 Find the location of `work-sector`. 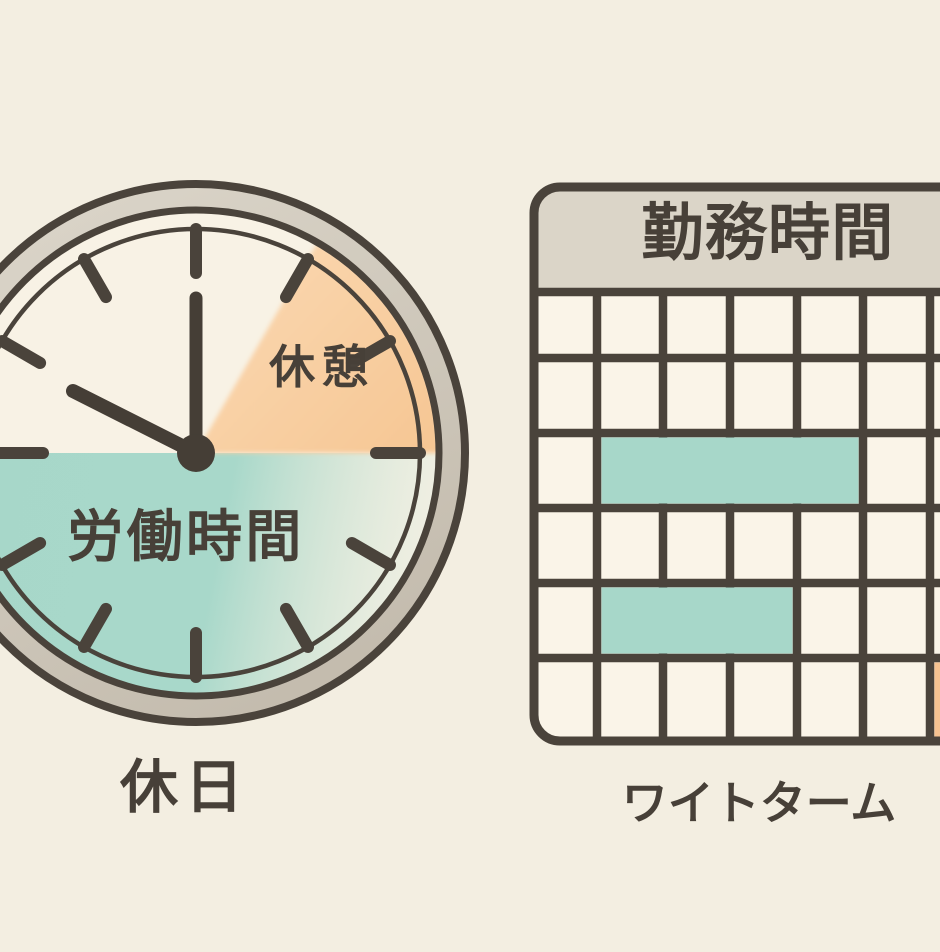

work-sector is located at coordinates (219, 574).